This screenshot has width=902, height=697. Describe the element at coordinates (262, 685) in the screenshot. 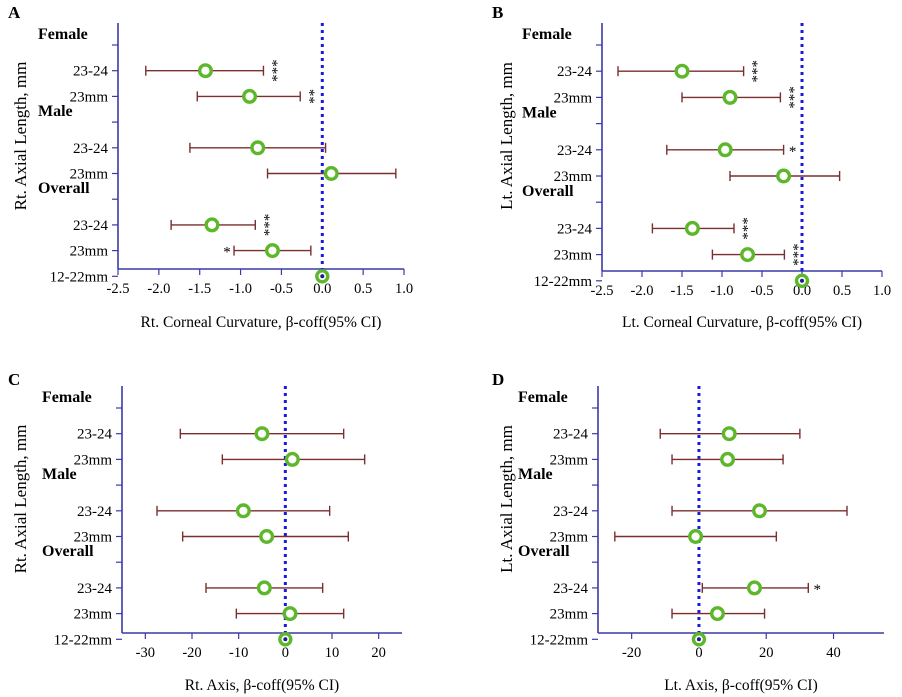

I see `x-axis-title: Rt. Axis, β-coff(95% CI)` at that location.